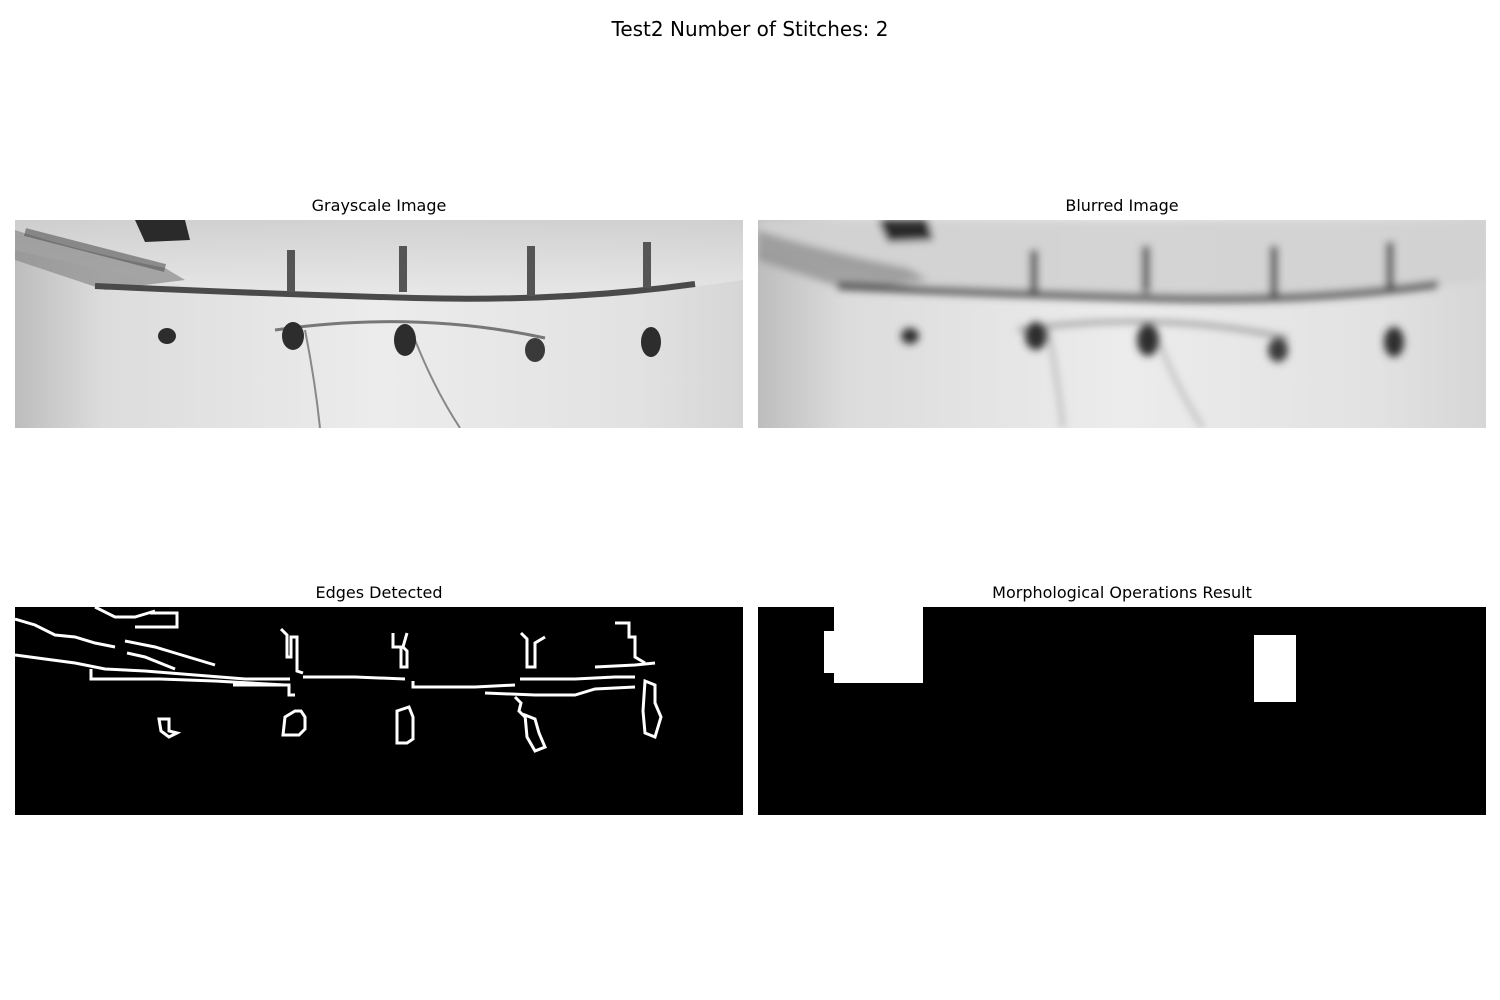  I want to click on morphological-panel-title: Morphological Operations Result, so click(1122, 592).